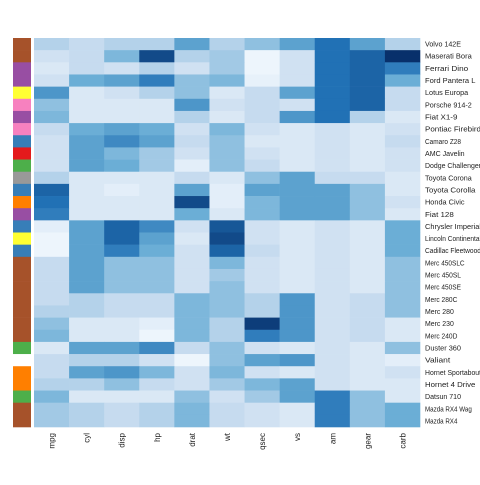 The height and width of the screenshot is (485, 480). What do you see at coordinates (52, 263) in the screenshot?
I see `heatmap-cell-r19-c1` at bounding box center [52, 263].